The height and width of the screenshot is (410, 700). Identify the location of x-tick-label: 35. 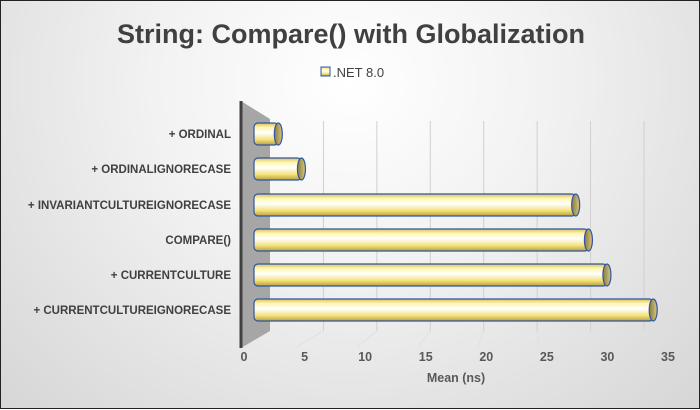
(668, 357).